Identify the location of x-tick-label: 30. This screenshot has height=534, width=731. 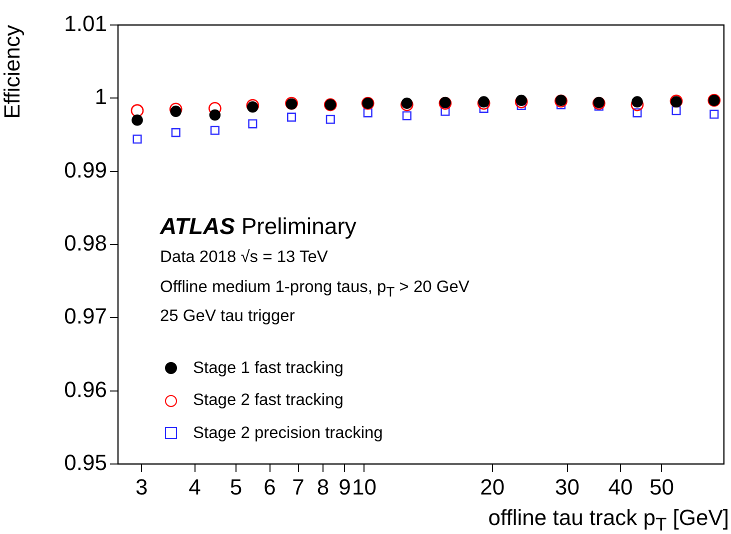
(567, 487).